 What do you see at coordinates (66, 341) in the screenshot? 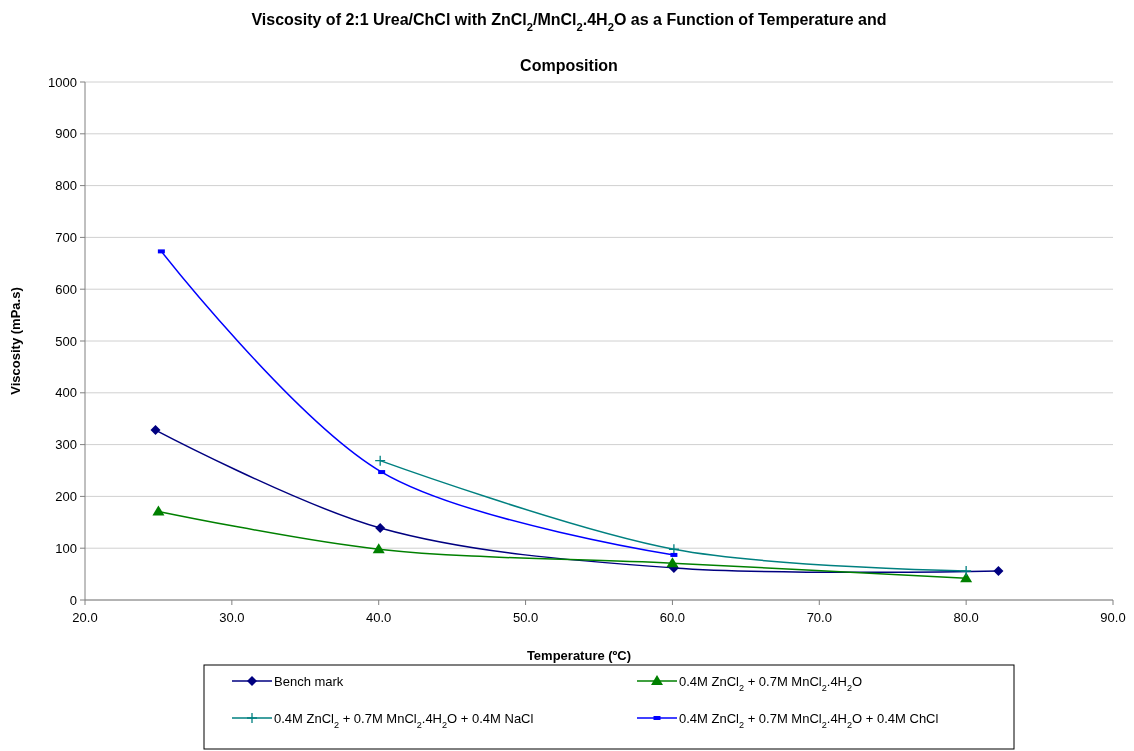
I see `y-tick-label: 500` at bounding box center [66, 341].